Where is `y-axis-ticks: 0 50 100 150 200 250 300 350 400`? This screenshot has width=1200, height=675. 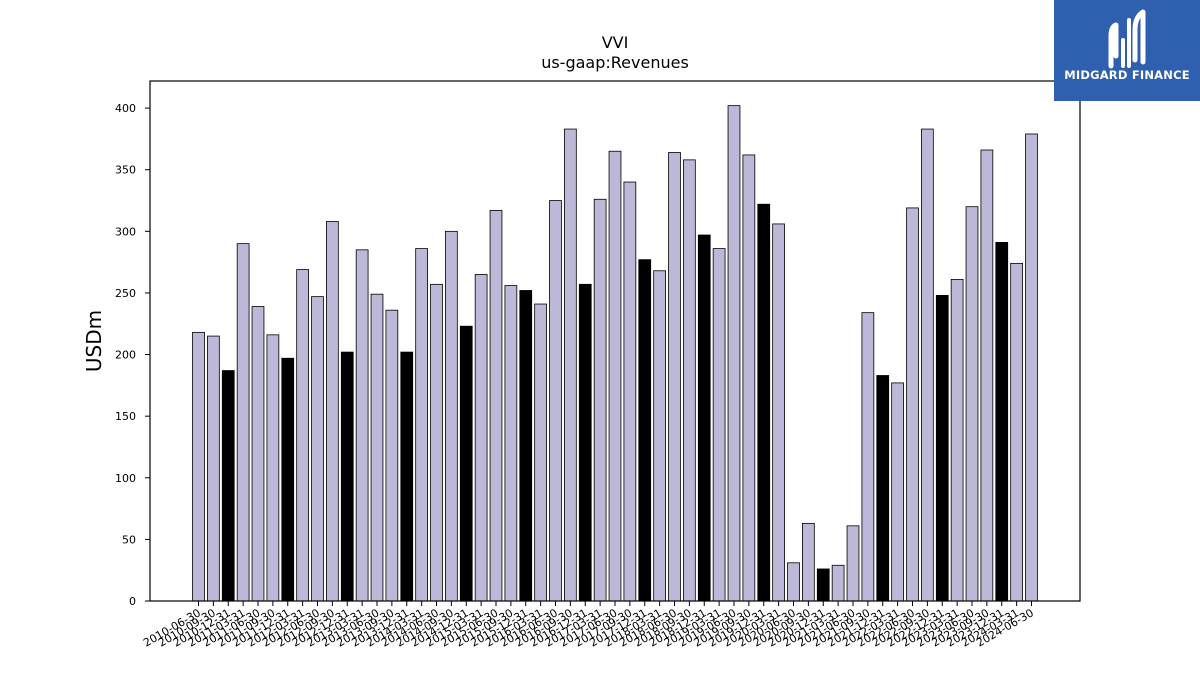 y-axis-ticks: 0 50 100 150 200 250 300 350 400 is located at coordinates (132, 355).